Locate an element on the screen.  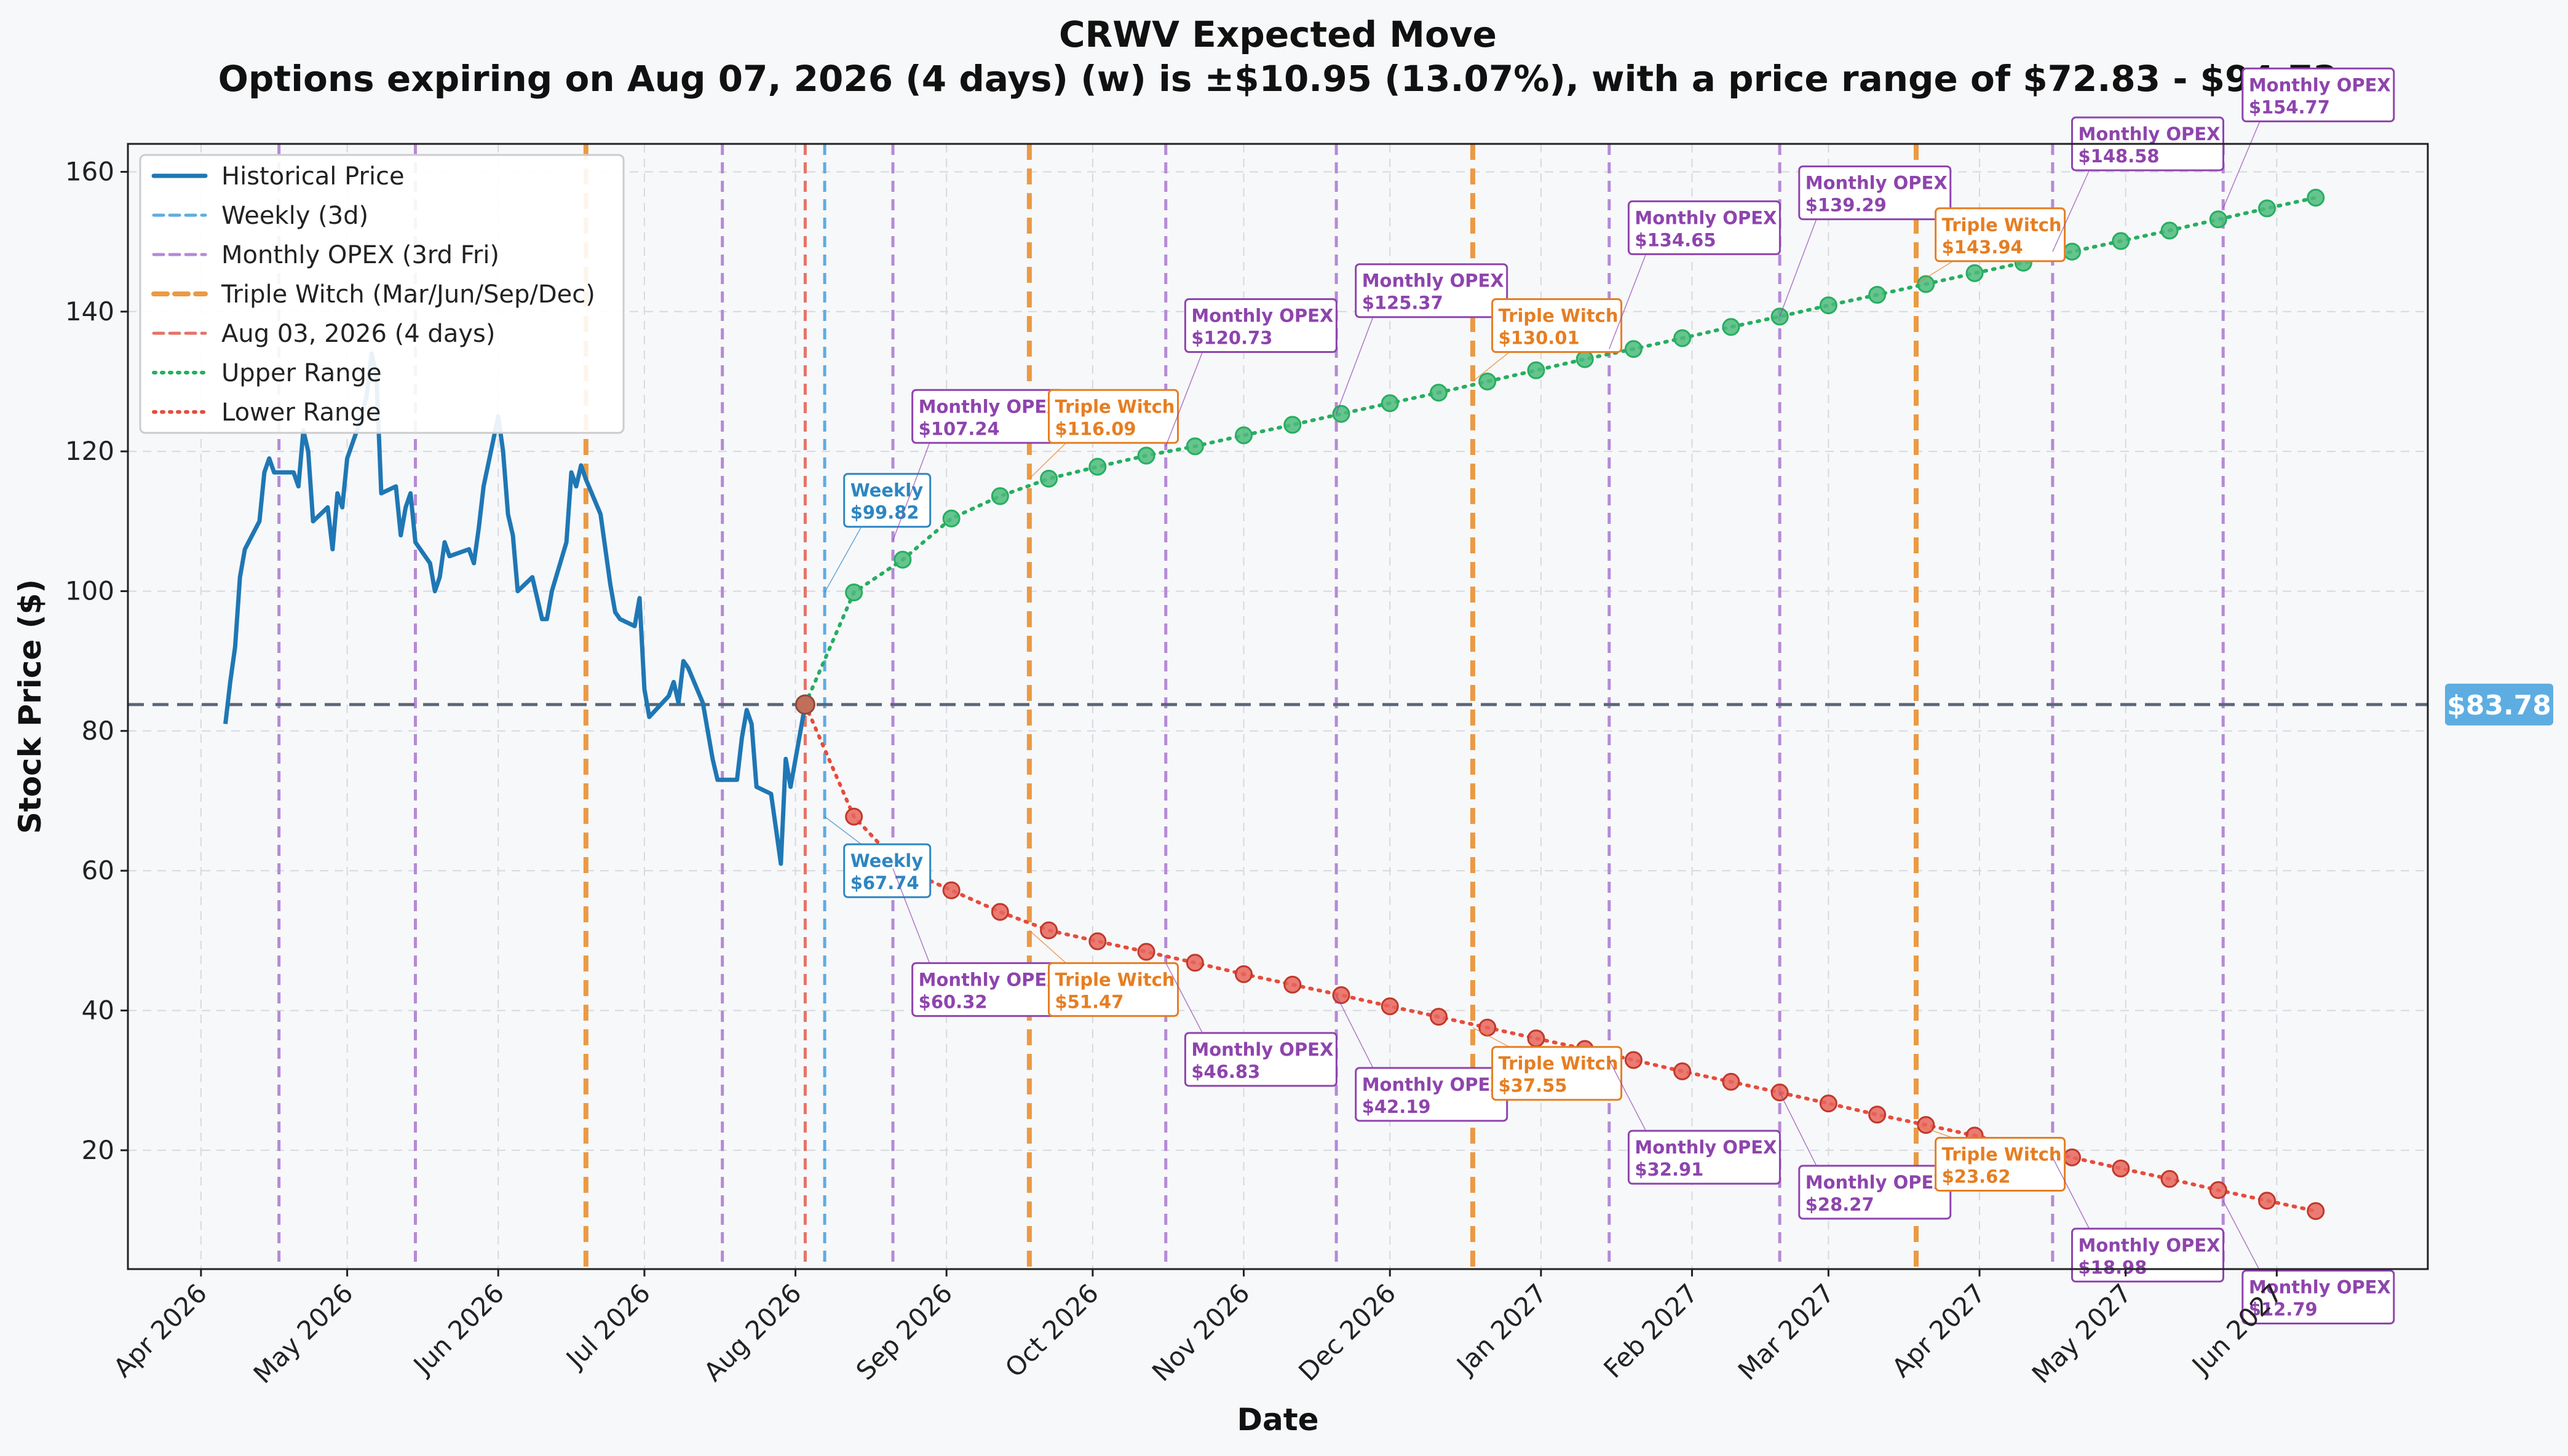
annotation-value: $37.55 is located at coordinates (1533, 1085).